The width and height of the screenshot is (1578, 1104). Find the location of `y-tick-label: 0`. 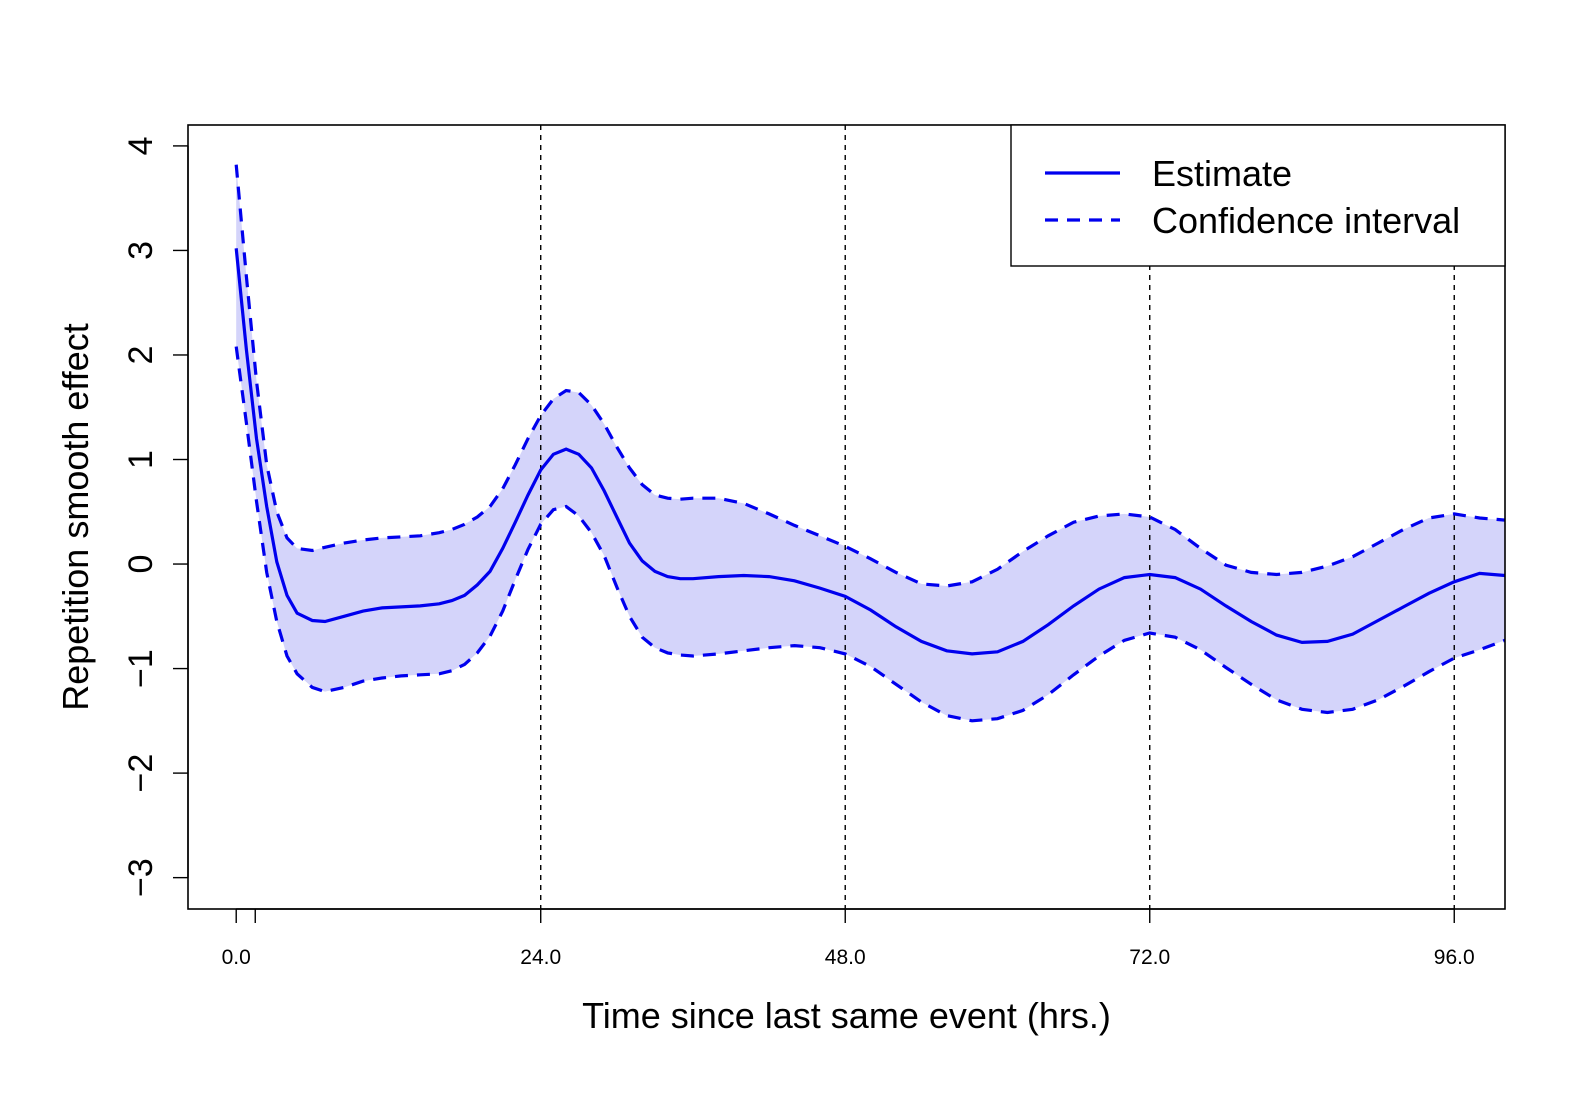

y-tick-label: 0 is located at coordinates (141, 564).